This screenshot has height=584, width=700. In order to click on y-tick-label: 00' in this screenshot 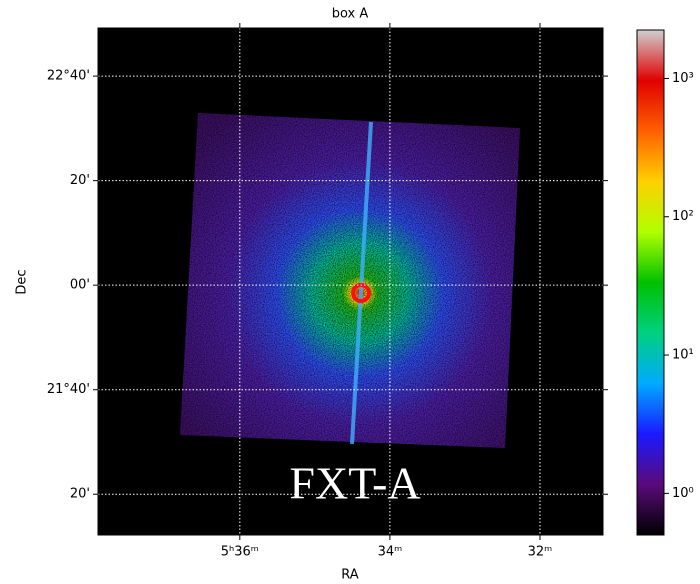, I will do `click(80, 285)`.